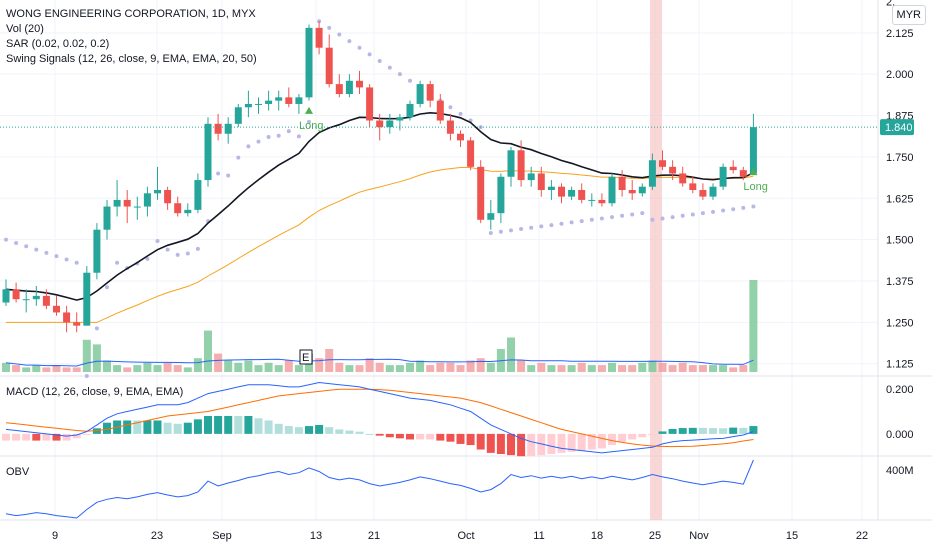 This screenshot has width=932, height=550. Describe the element at coordinates (309, 110) in the screenshot. I see `long-signal-arrow` at that location.